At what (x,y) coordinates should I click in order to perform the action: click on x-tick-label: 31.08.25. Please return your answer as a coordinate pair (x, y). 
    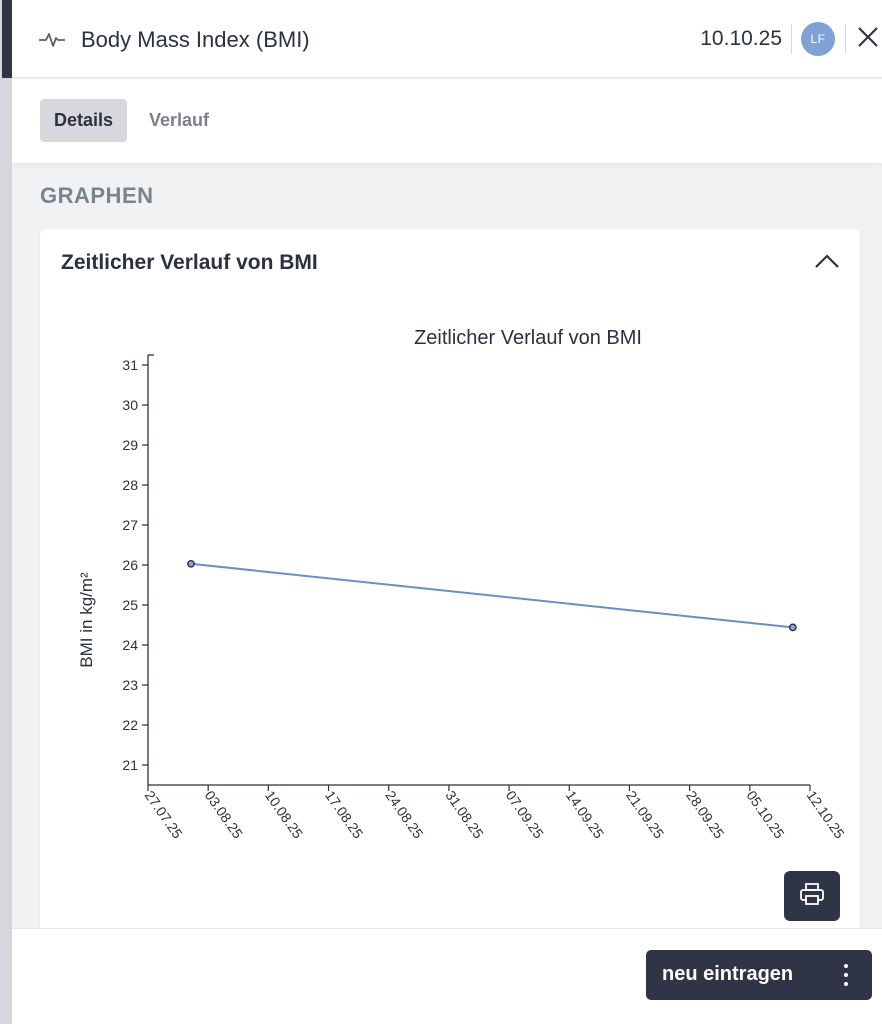
    Looking at the image, I should click on (464, 815).